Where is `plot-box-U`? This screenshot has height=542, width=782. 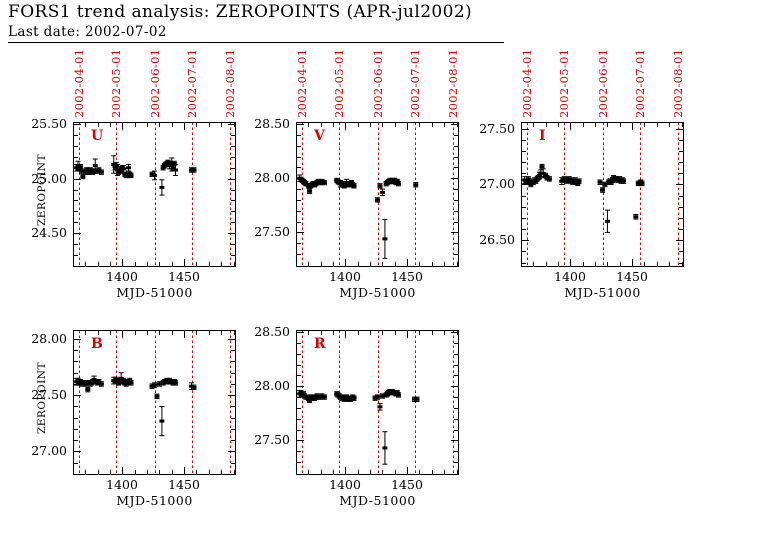 plot-box-U is located at coordinates (154, 194).